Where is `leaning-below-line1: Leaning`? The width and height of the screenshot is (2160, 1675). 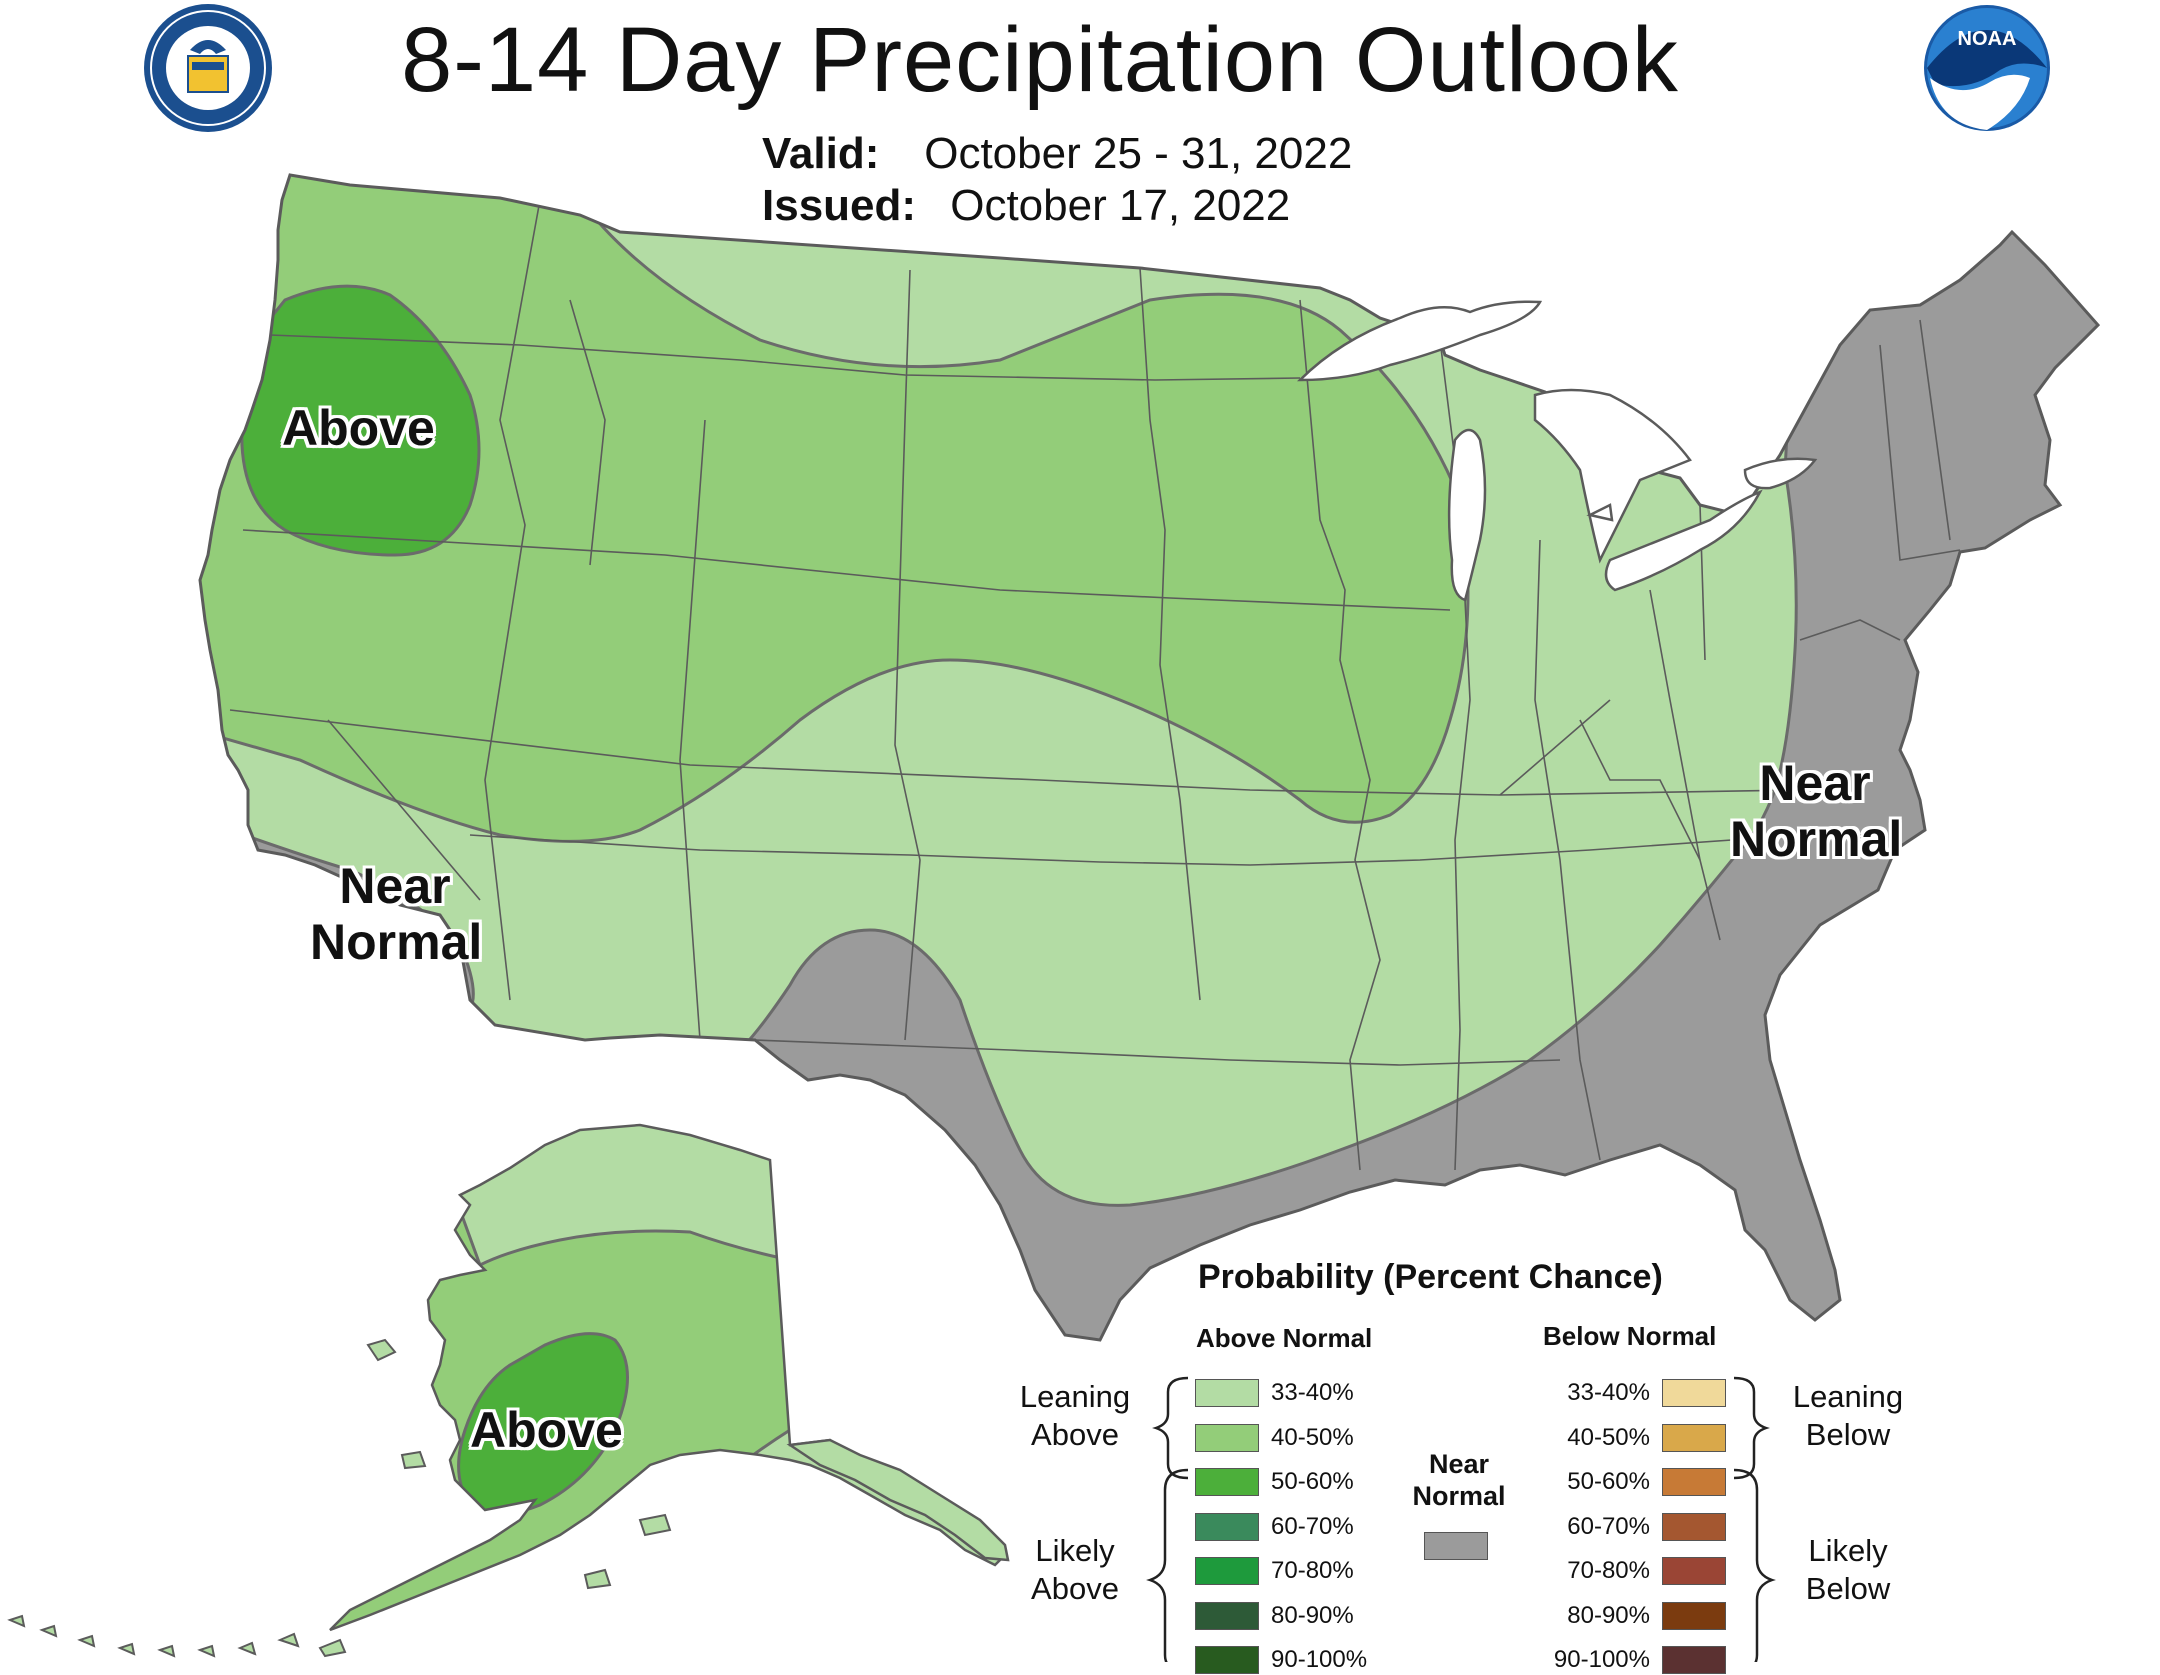
leaning-below-line1: Leaning is located at coordinates (1848, 1396).